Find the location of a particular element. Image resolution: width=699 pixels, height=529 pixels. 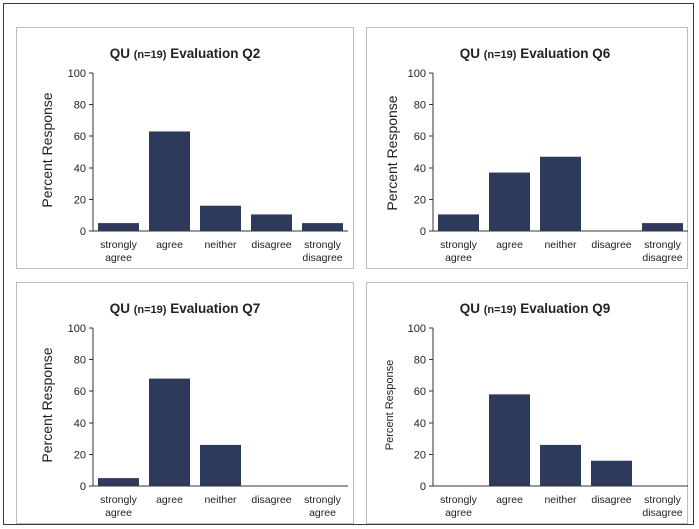

chart-title: QU (n=19) Evaluation Q6 is located at coordinates (535, 53).